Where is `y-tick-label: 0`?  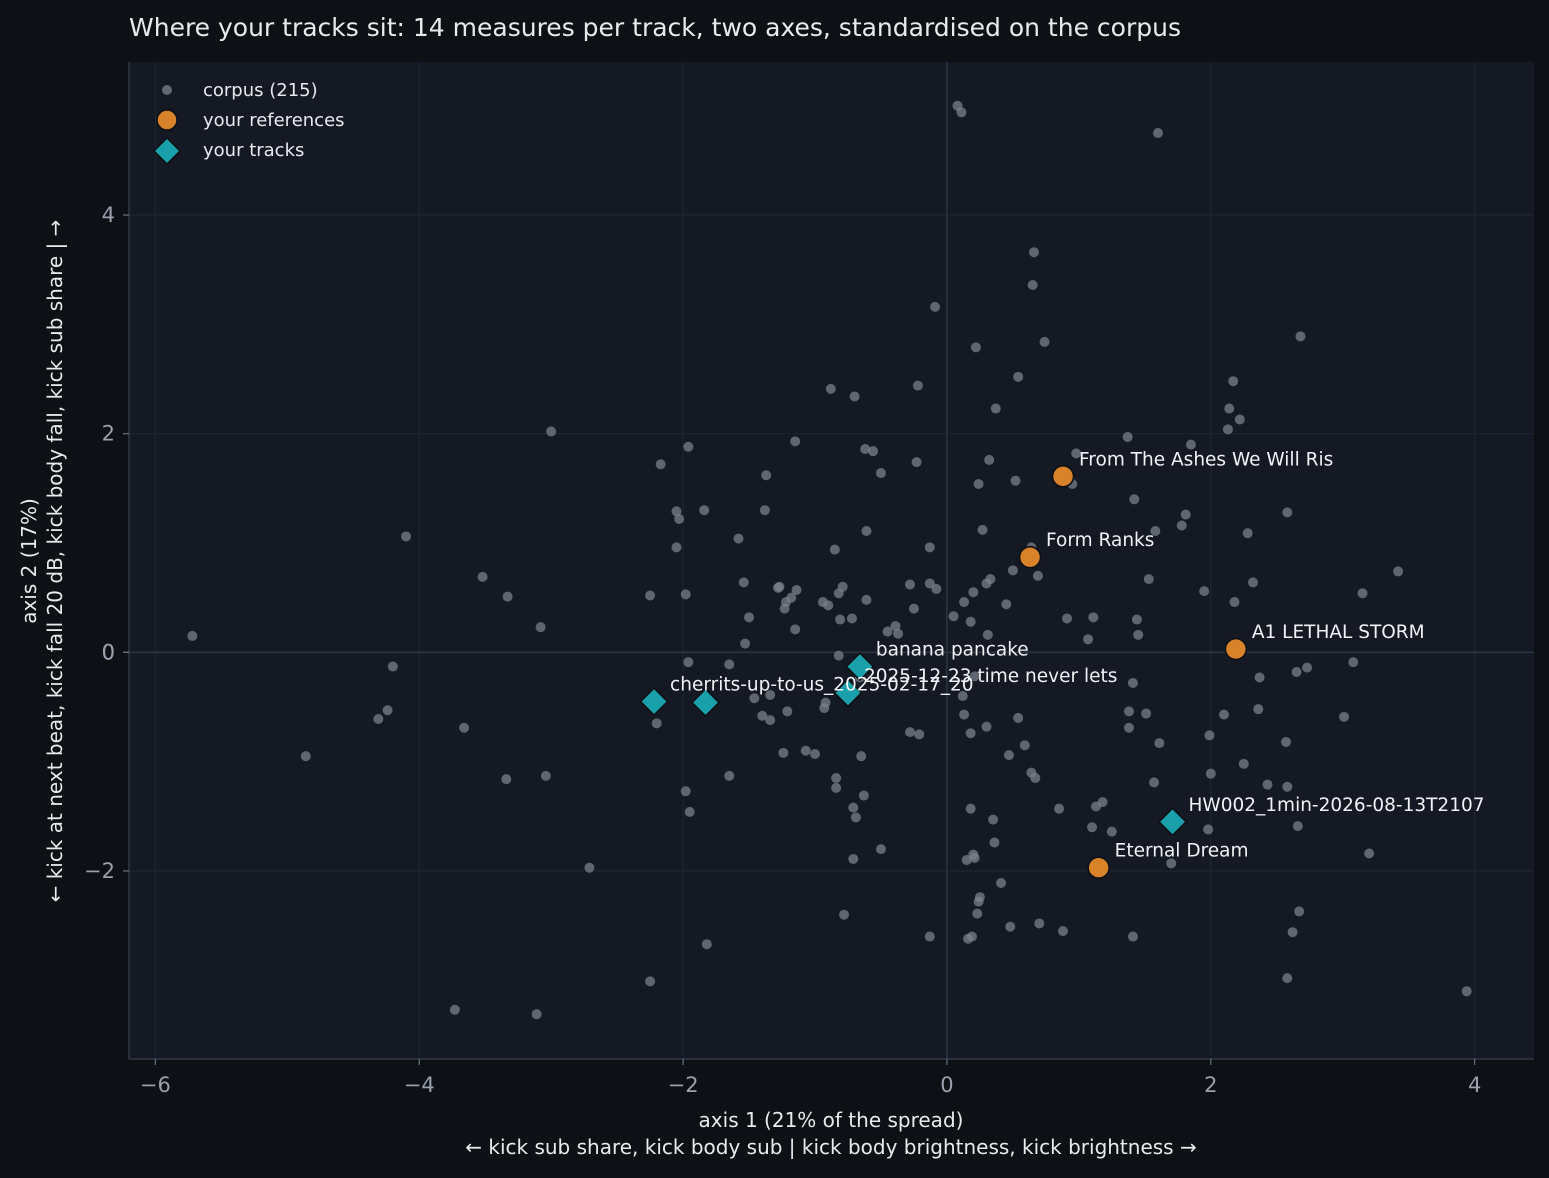 y-tick-label: 0 is located at coordinates (108, 652).